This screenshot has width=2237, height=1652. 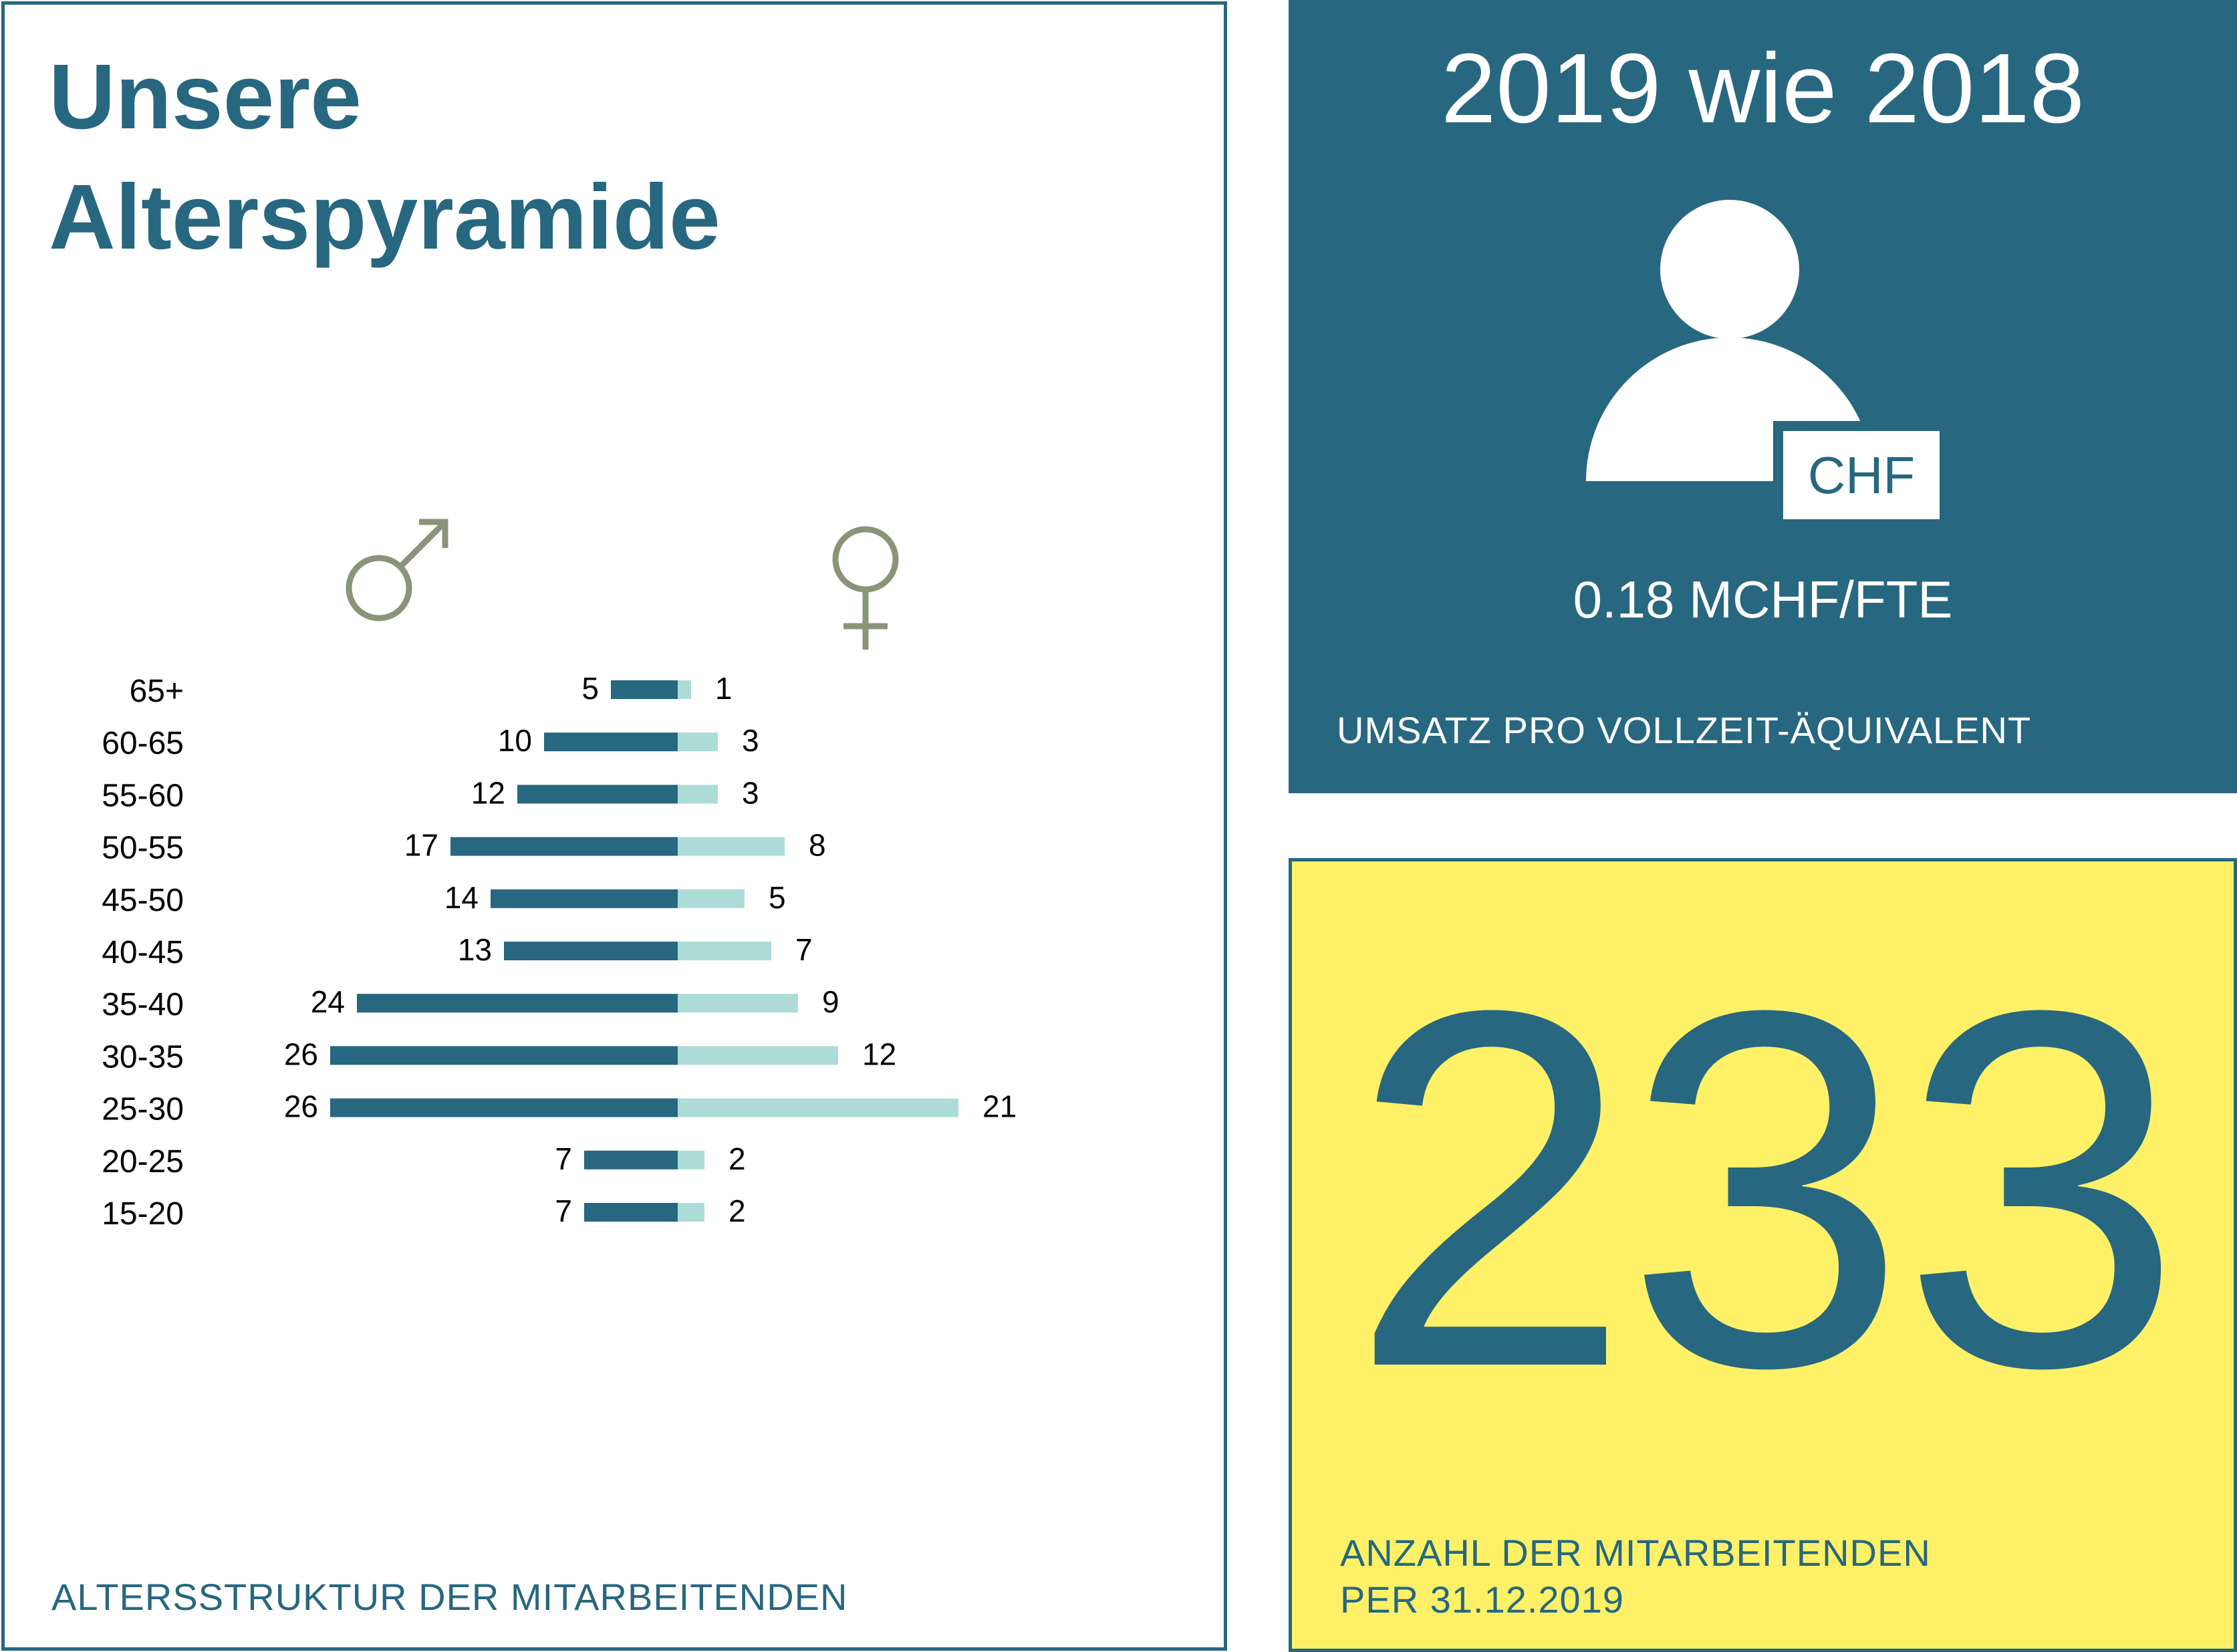 What do you see at coordinates (1482, 1599) in the screenshot?
I see `headcount-caption-line2: PER 31.12.2019` at bounding box center [1482, 1599].